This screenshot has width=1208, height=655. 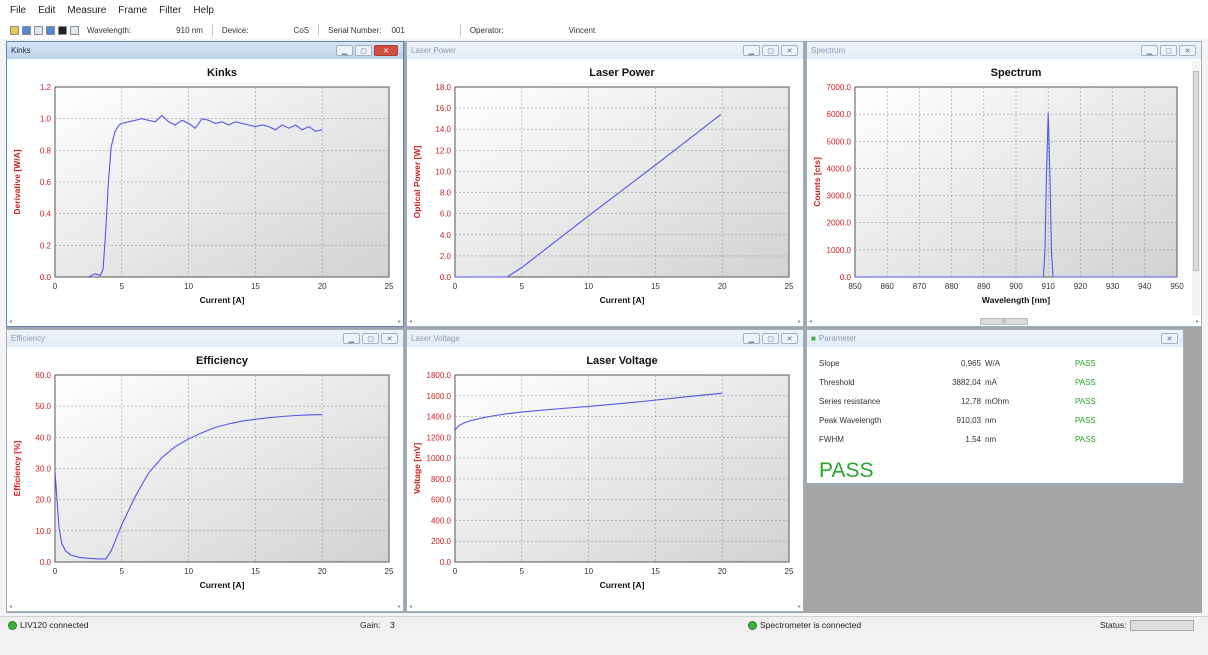 What do you see at coordinates (968, 420) in the screenshot?
I see `parameter-value: 910,03` at bounding box center [968, 420].